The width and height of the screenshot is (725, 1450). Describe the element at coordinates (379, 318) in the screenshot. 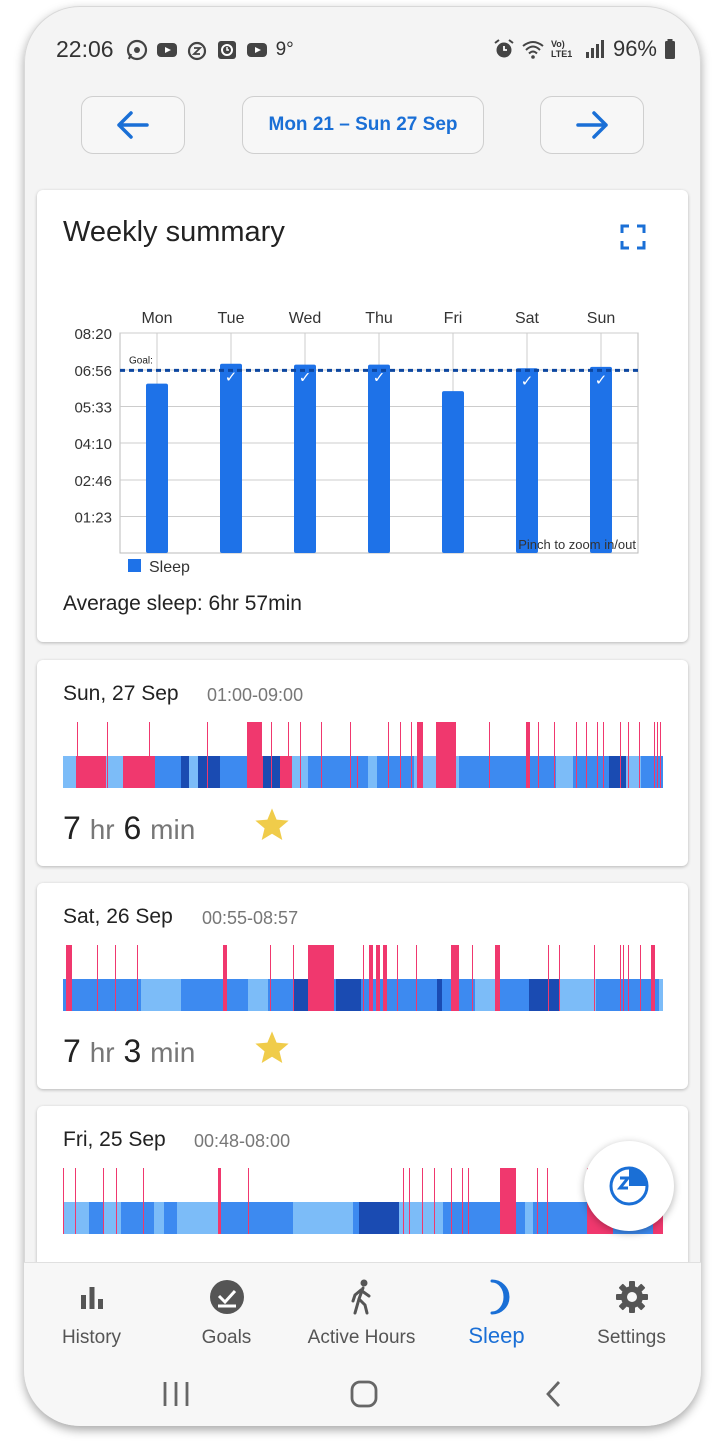

I see `x-tick-label: Thu` at that location.